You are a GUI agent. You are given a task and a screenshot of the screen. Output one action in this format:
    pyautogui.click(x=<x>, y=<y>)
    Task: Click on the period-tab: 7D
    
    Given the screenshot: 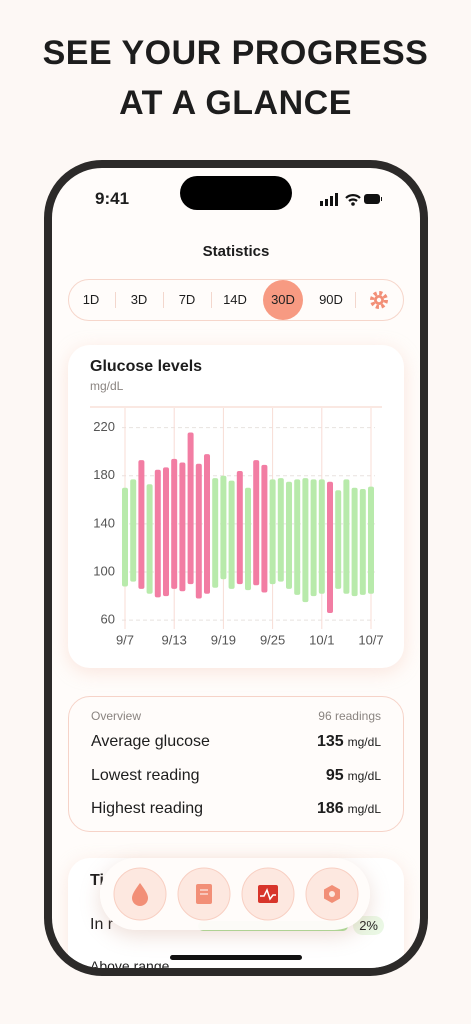 What is the action you would take?
    pyautogui.click(x=187, y=299)
    